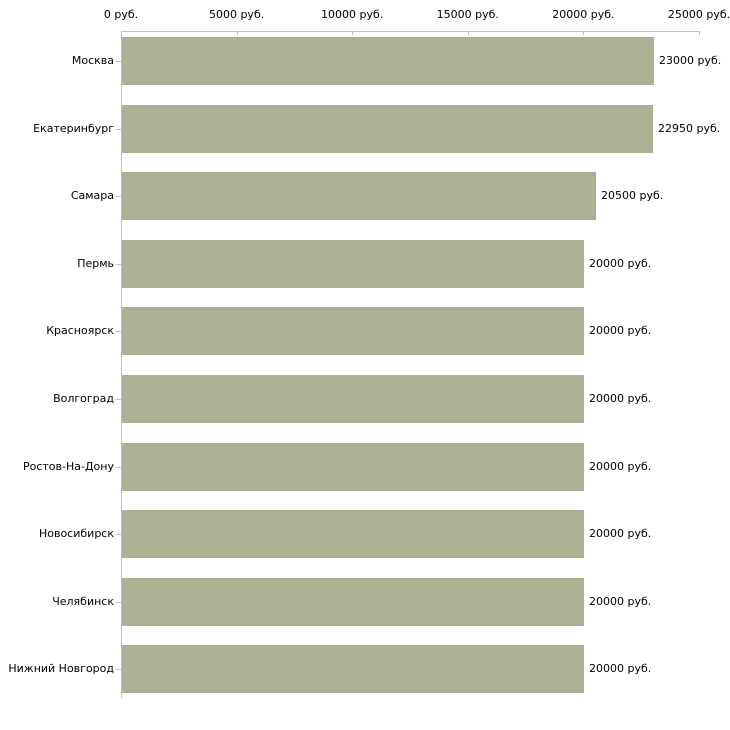 The width and height of the screenshot is (730, 730). I want to click on x-axis-tick-label: 5000 руб., so click(236, 14).